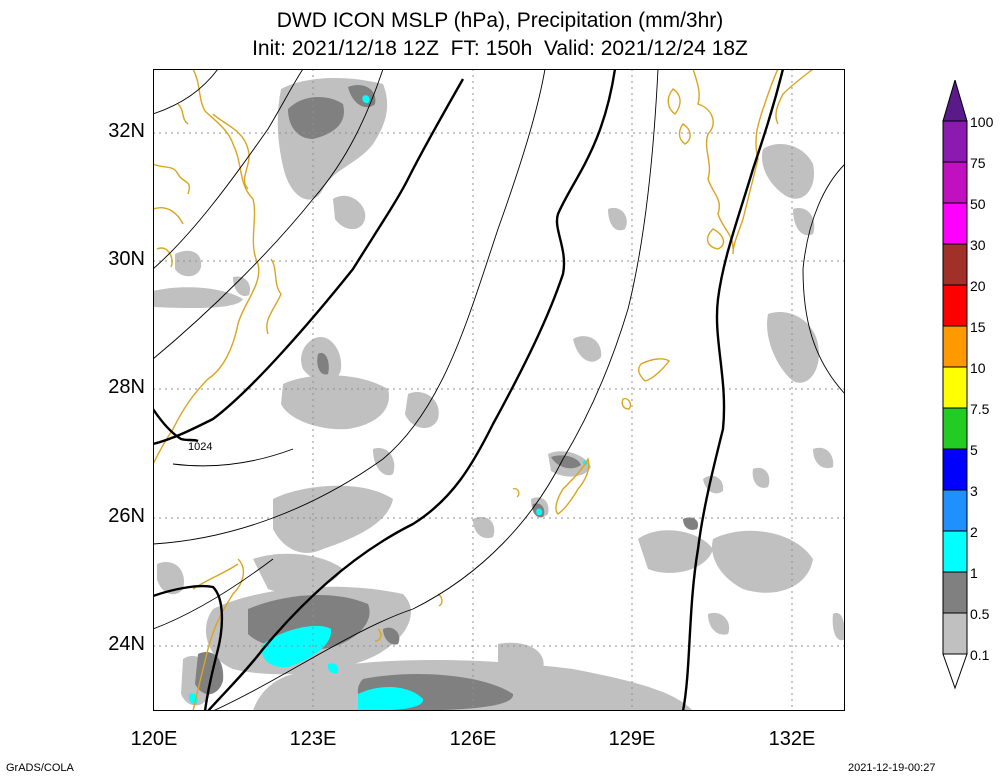  Describe the element at coordinates (980, 614) in the screenshot. I see `legend-label-0-5: 0.5` at that location.